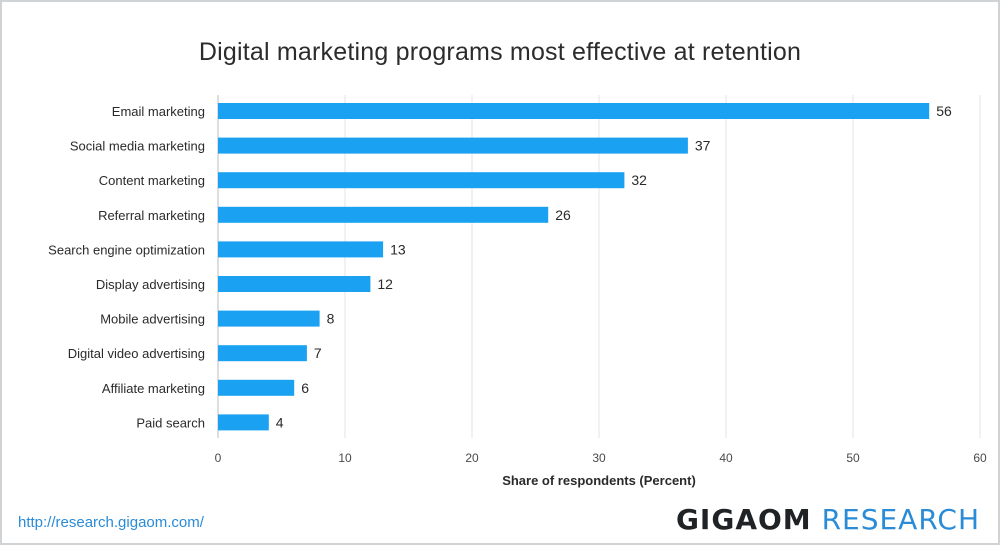  What do you see at coordinates (743, 519) in the screenshot?
I see `brand-name: GIGAOM` at bounding box center [743, 519].